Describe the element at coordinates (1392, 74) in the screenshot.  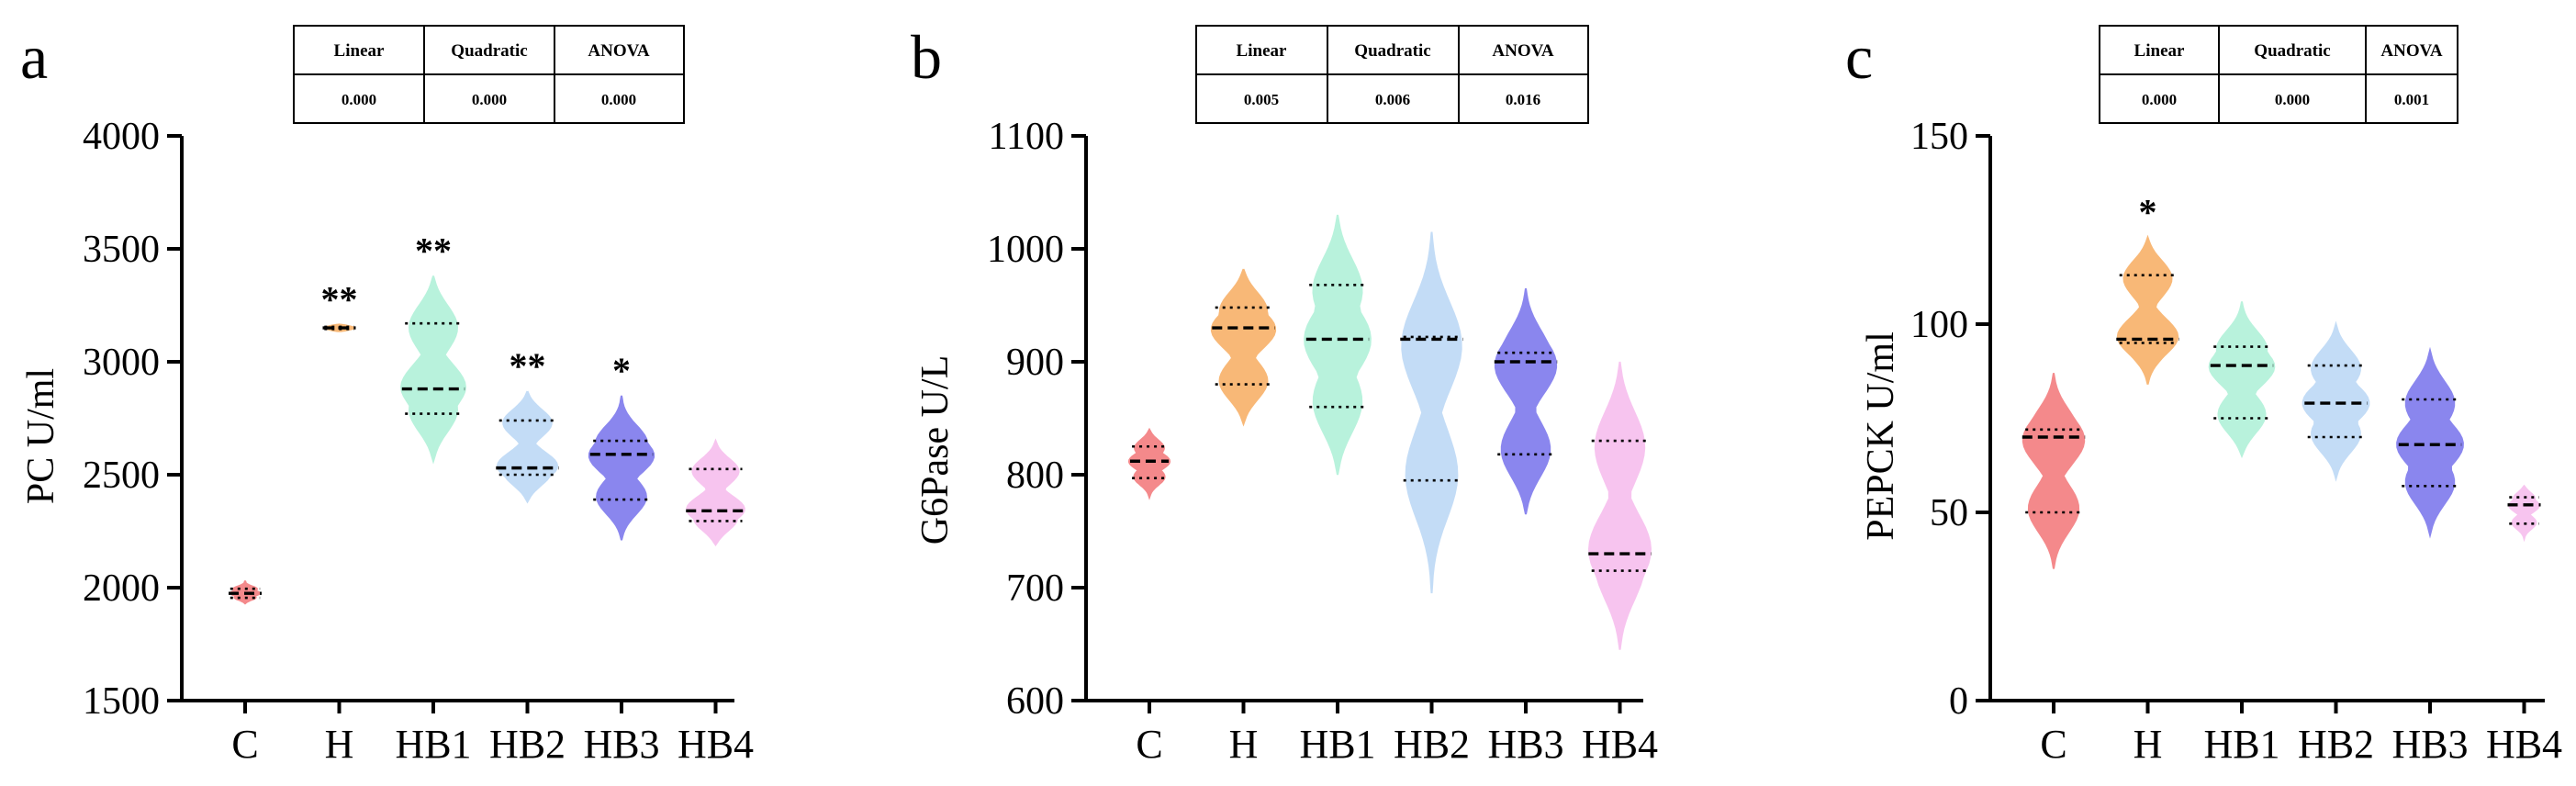
I see `panel-b-stats-table: Linear Quadratic ANOVA 0.005 0.006 0.016` at that location.